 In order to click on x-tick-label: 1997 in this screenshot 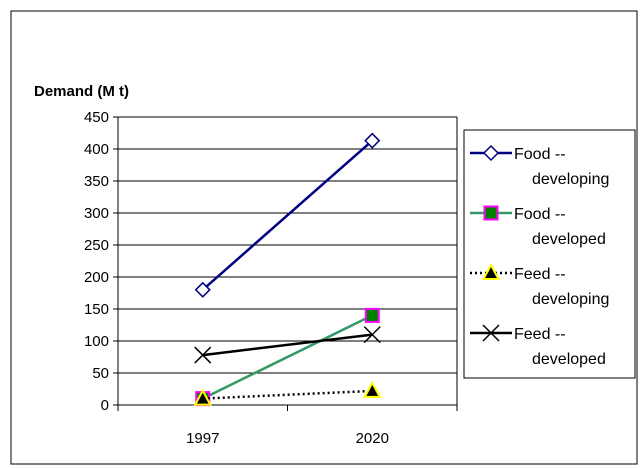, I will do `click(202, 438)`.